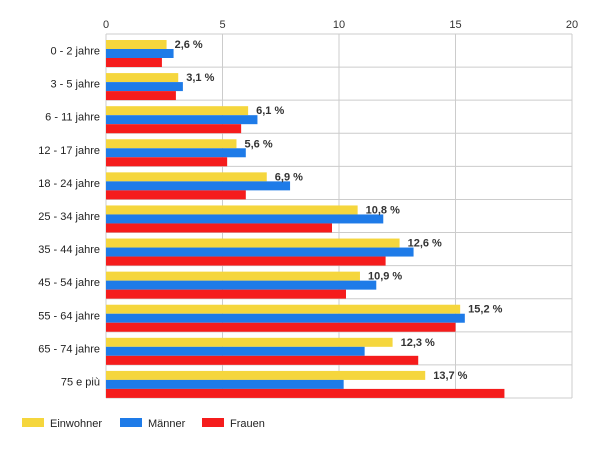 Image resolution: width=600 pixels, height=450 pixels. What do you see at coordinates (485, 310) in the screenshot?
I see `data-label: 15,2 %` at bounding box center [485, 310].